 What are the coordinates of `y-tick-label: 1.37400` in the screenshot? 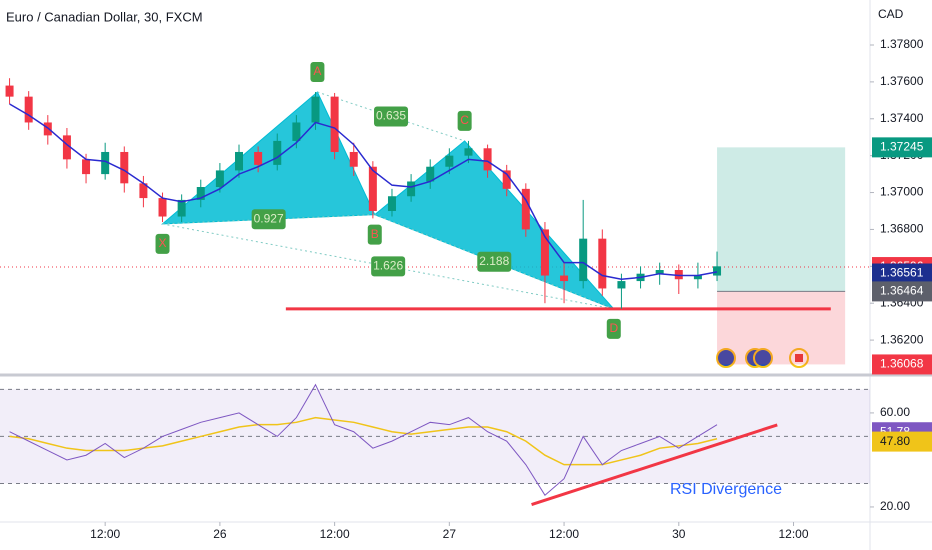 It's located at (902, 118).